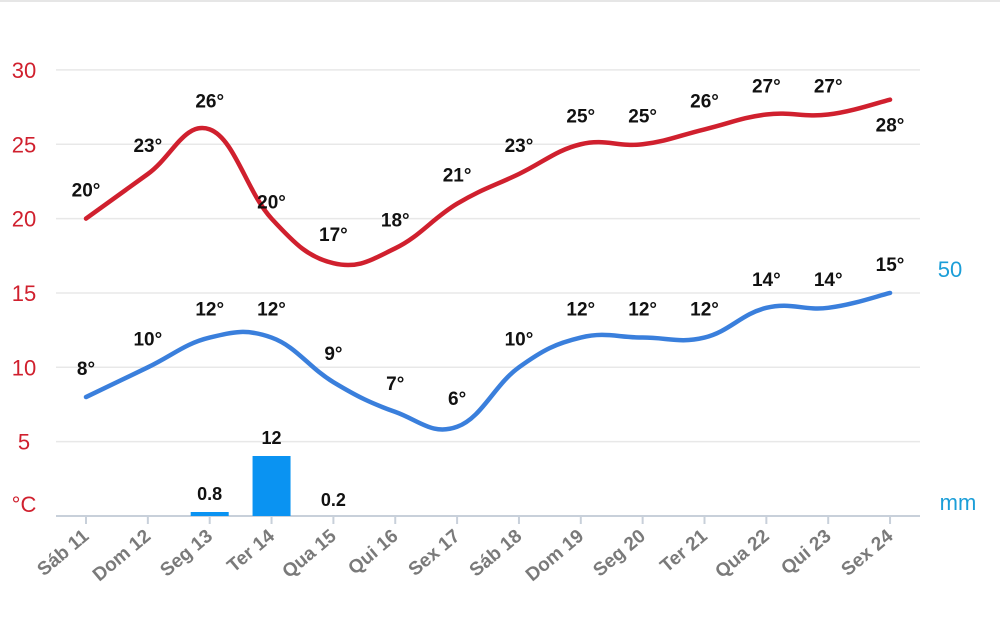 The width and height of the screenshot is (1000, 625). I want to click on x-tick-label: Dom 12, so click(122, 556).